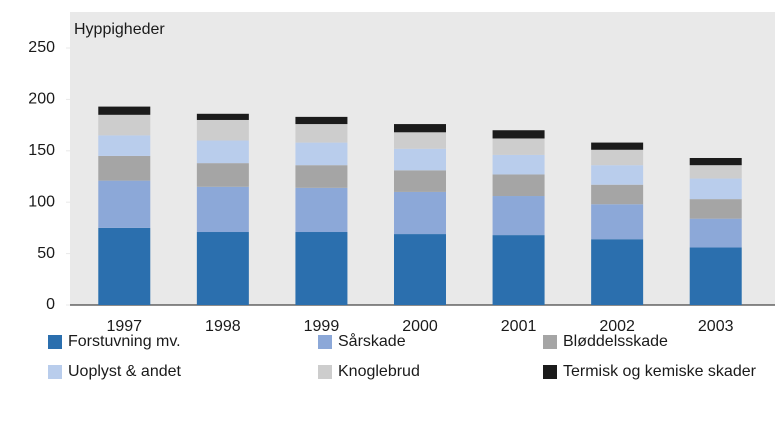 The width and height of the screenshot is (783, 422). Describe the element at coordinates (615, 341) in the screenshot. I see `legend-label: Bløddelsskade` at that location.